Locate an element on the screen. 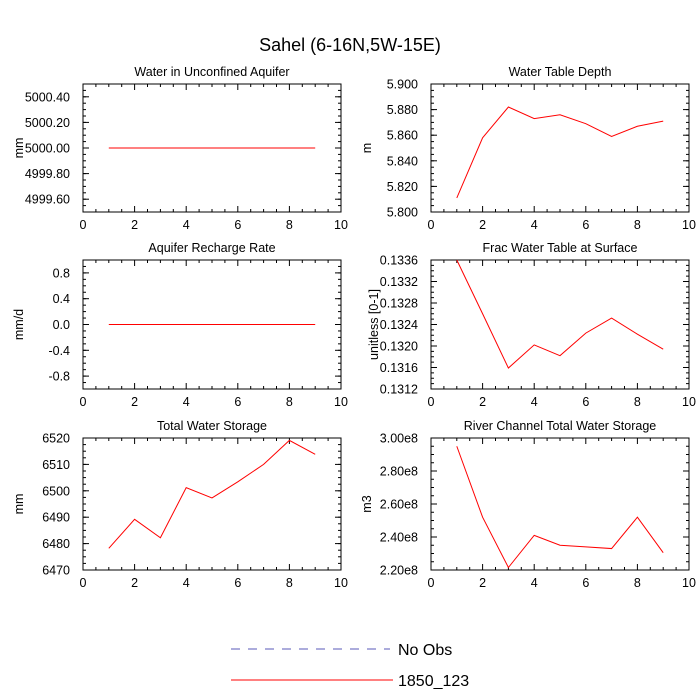 The width and height of the screenshot is (700, 700). y-tick-label: 0.8 is located at coordinates (61, 273).